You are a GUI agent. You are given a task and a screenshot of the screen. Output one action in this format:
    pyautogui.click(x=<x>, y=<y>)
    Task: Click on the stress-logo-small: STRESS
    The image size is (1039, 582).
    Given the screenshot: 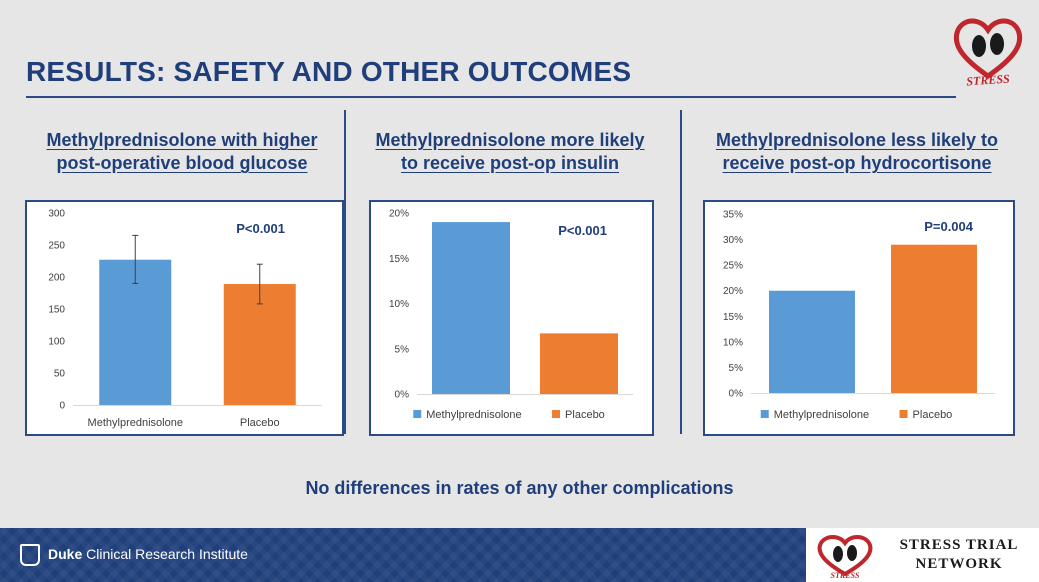 What is the action you would take?
    pyautogui.click(x=845, y=557)
    